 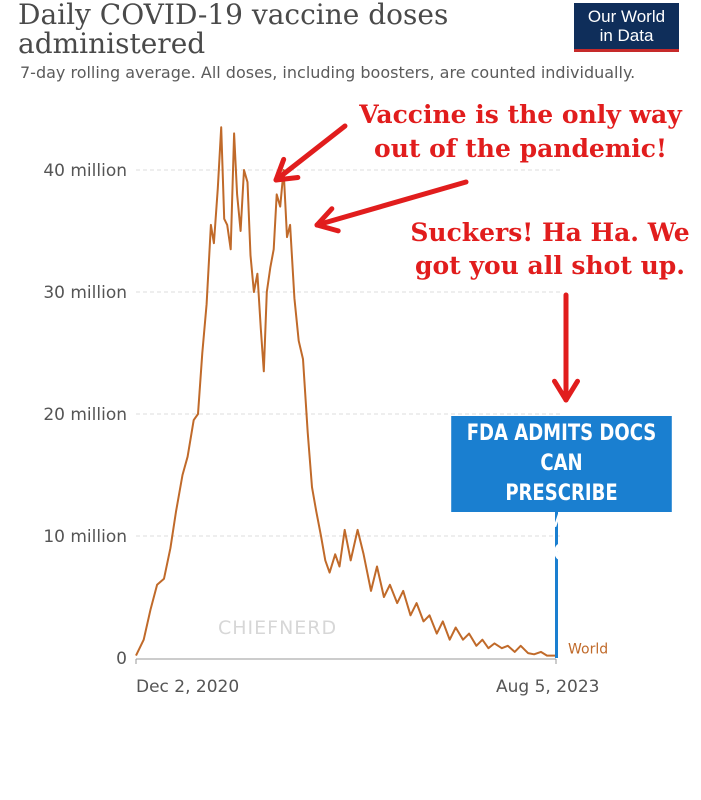 What do you see at coordinates (550, 249) in the screenshot?
I see `annotation-suckers: Suckers! Ha Ha. We got you all shot up.` at bounding box center [550, 249].